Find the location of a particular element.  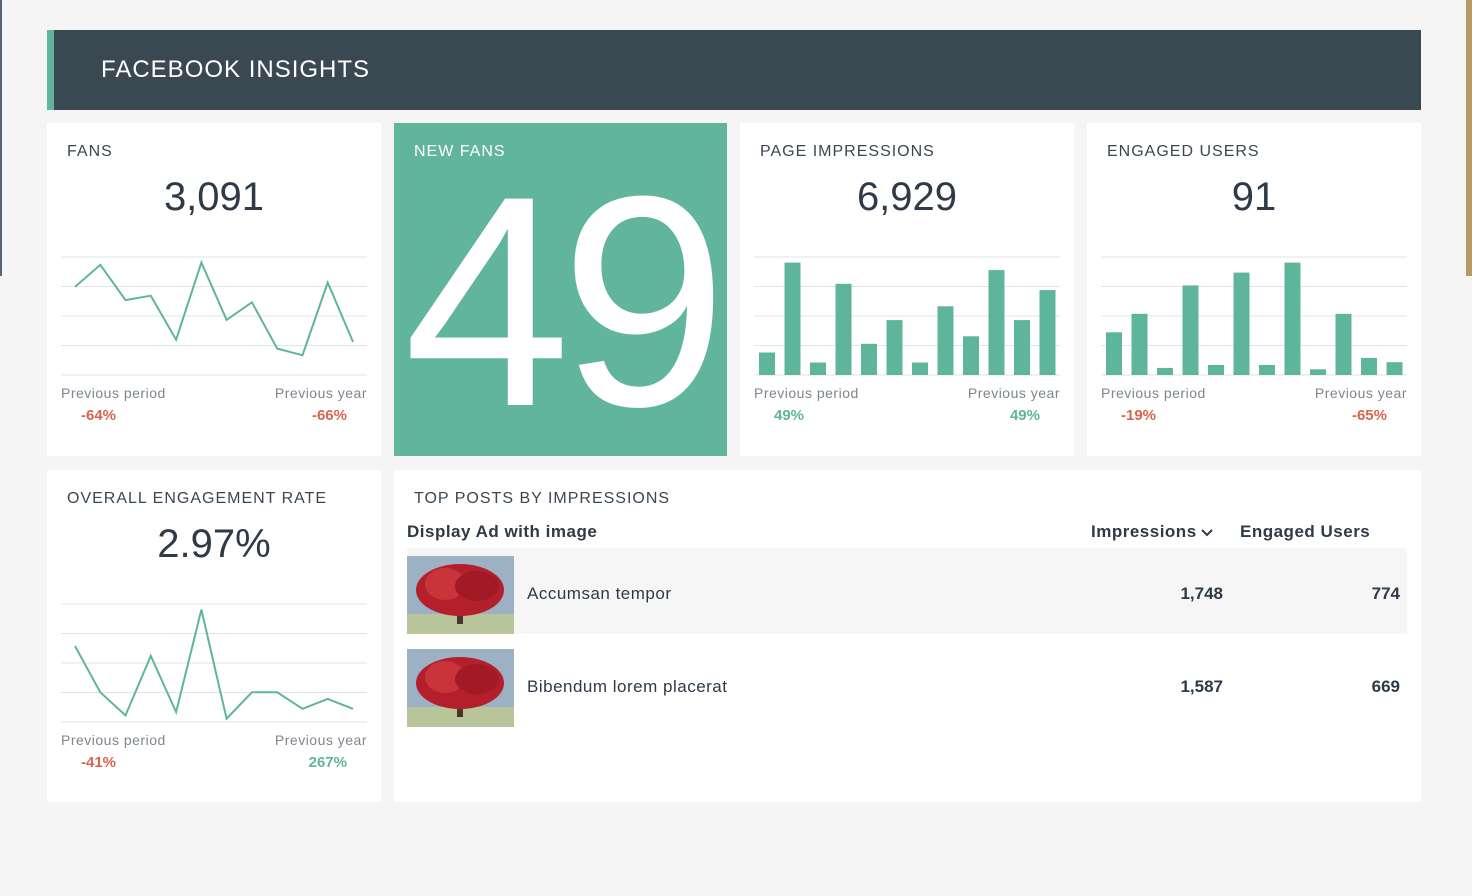

page-impressions-label: PAGE IMPRESSIONS is located at coordinates (847, 151).